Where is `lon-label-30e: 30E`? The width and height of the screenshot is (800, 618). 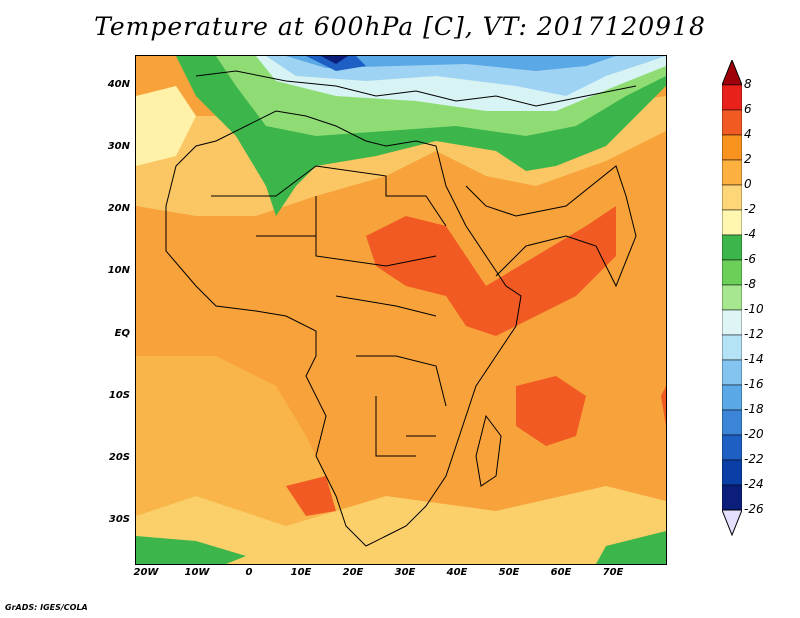
lon-label-30e: 30E is located at coordinates (405, 572).